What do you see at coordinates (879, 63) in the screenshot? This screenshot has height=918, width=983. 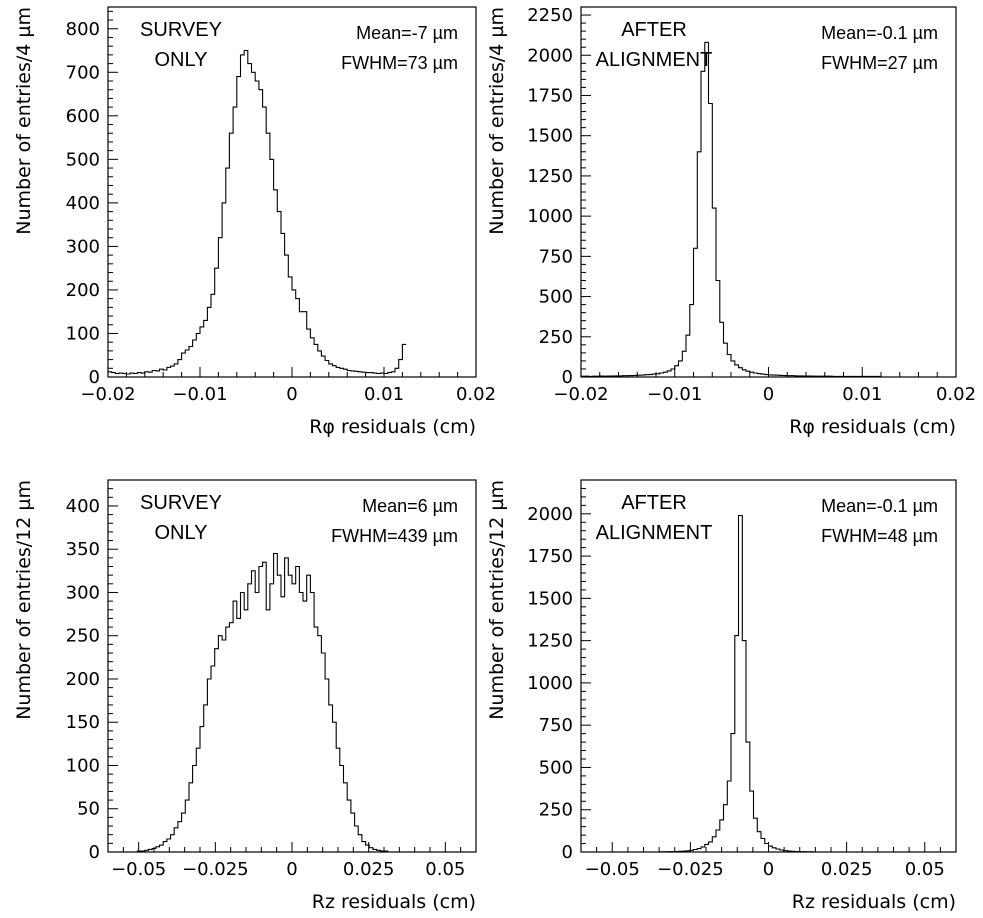 I see `fwhm-stat: FWHM=27 µm` at bounding box center [879, 63].